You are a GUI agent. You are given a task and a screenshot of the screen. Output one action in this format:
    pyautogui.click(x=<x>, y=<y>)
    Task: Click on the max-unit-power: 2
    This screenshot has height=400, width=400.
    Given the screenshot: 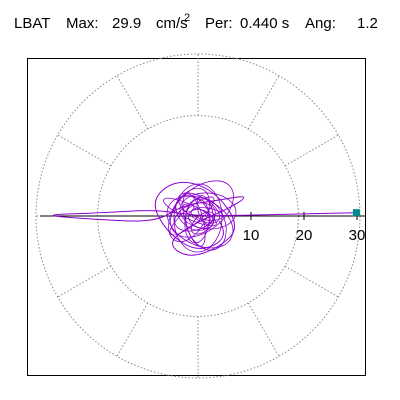 What is the action you would take?
    pyautogui.click(x=187, y=18)
    